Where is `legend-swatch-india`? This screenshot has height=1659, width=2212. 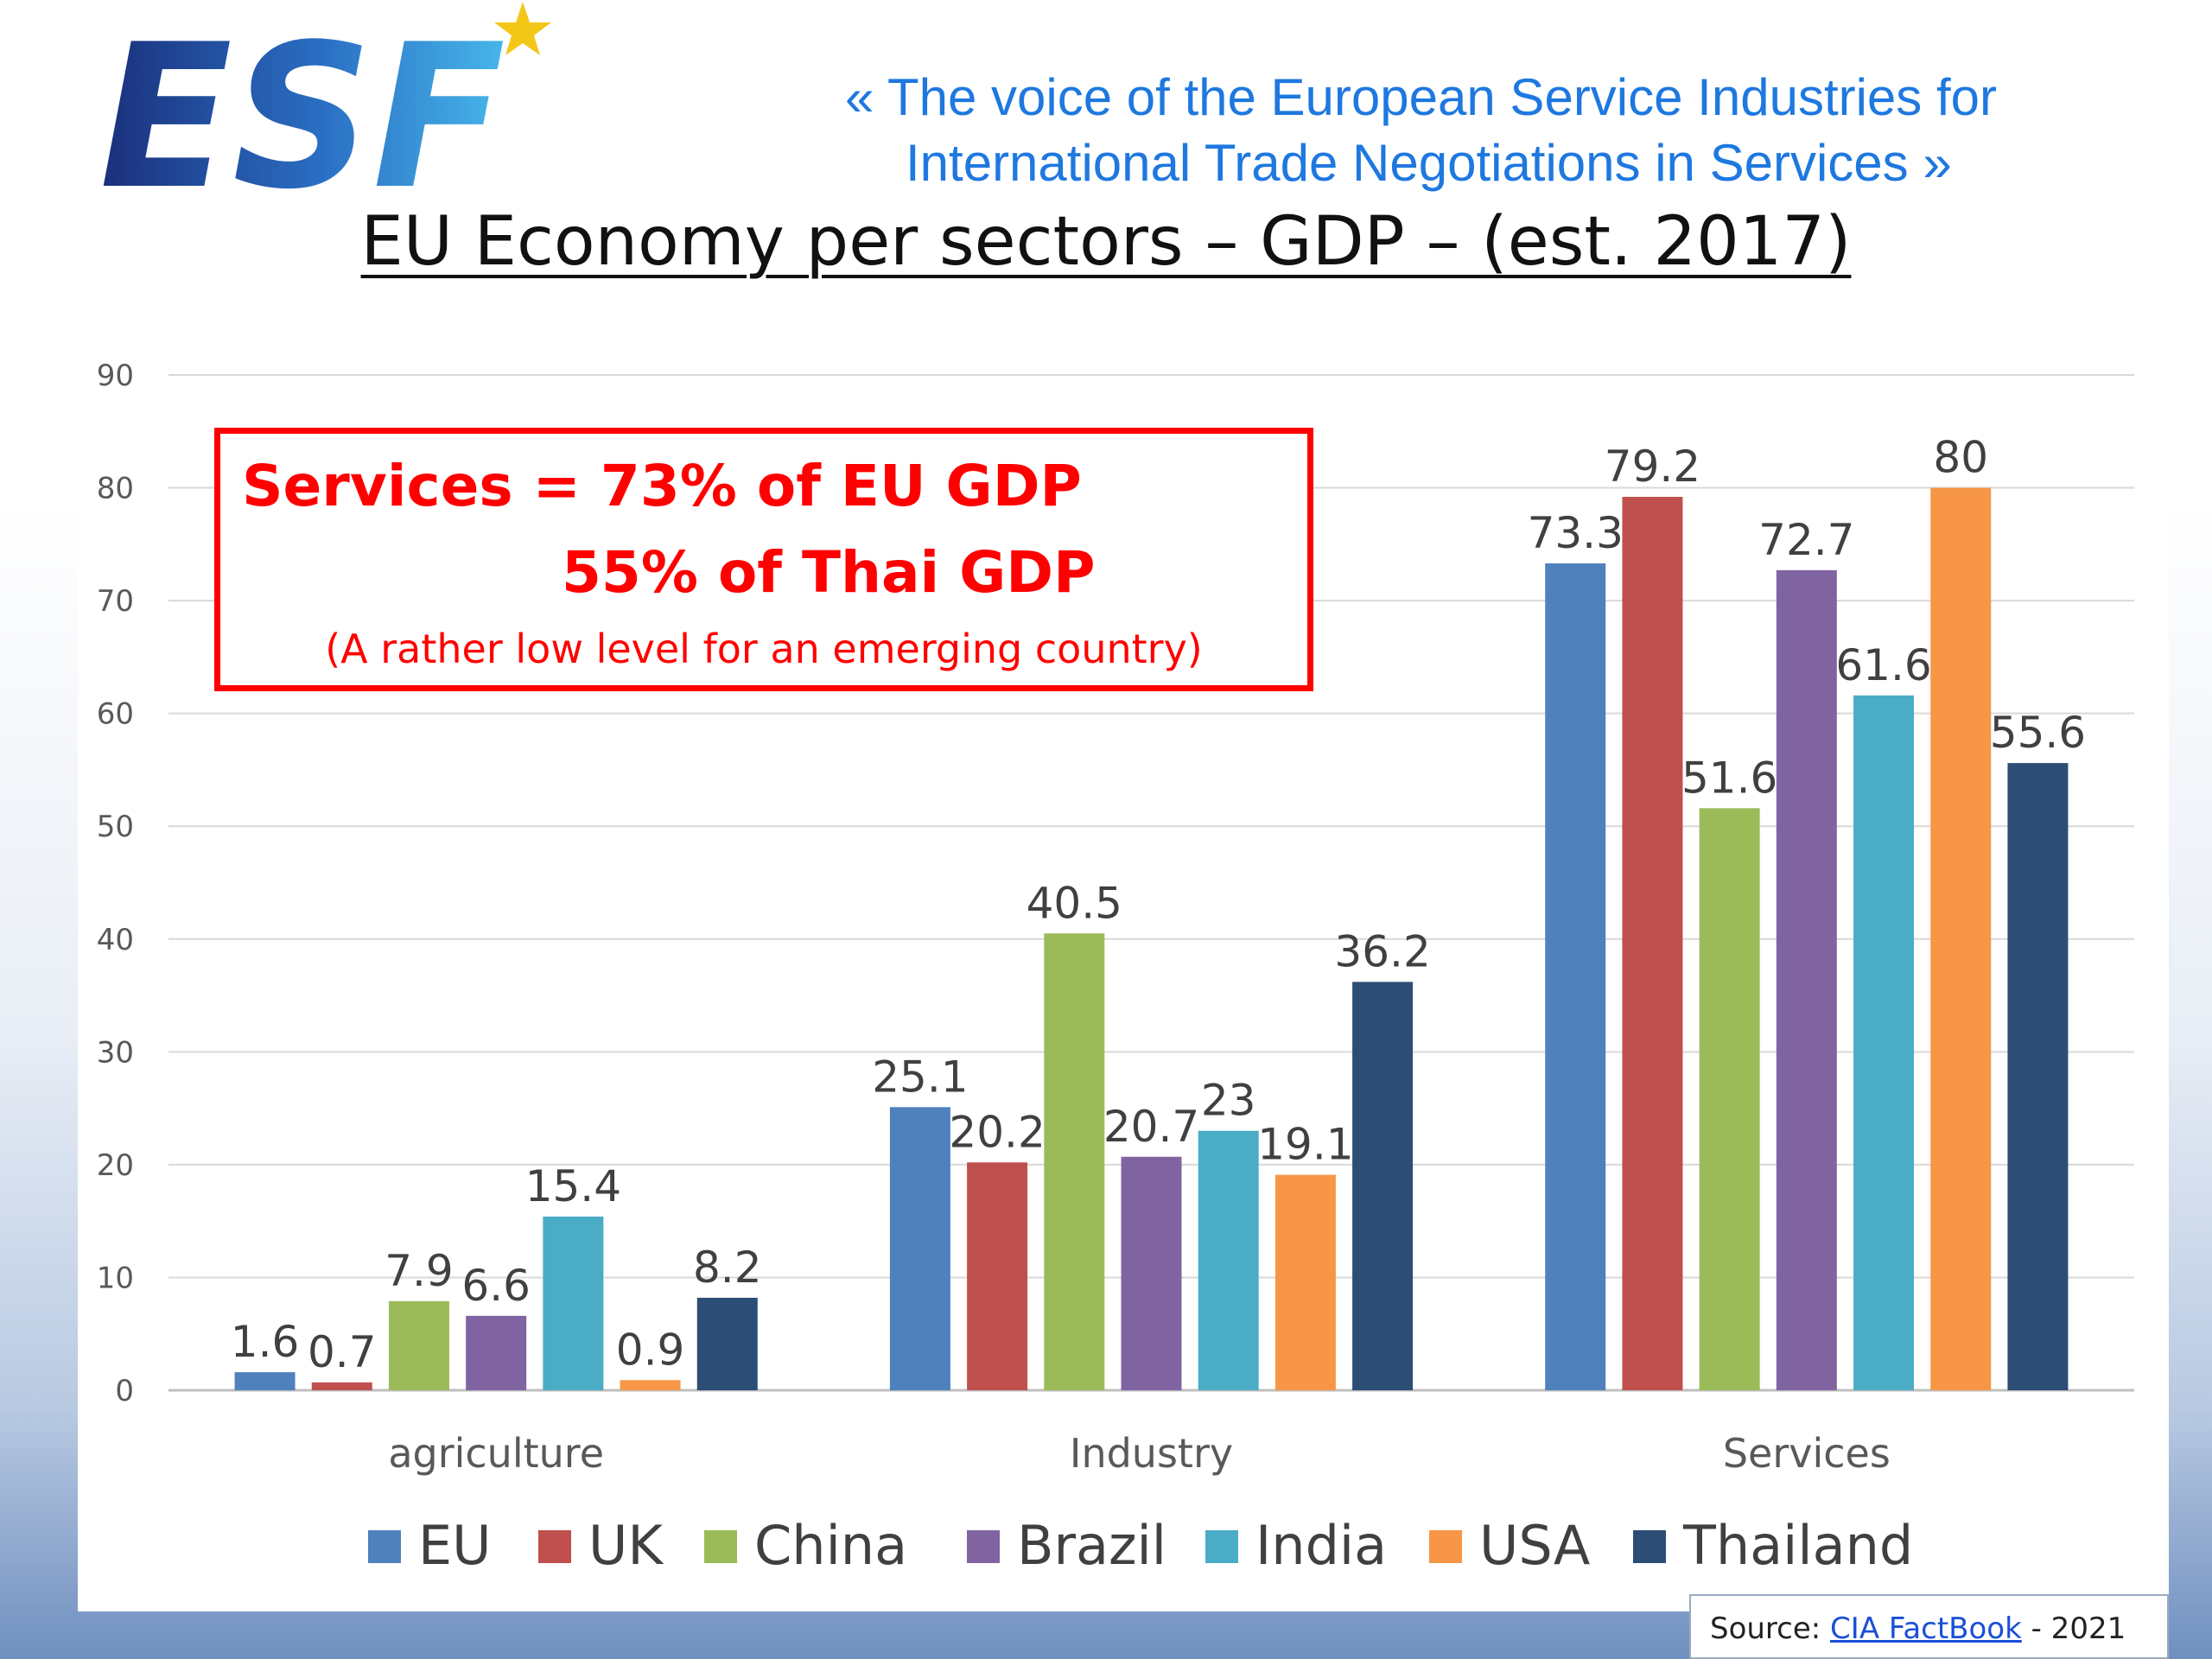 legend-swatch-india is located at coordinates (1221, 1546).